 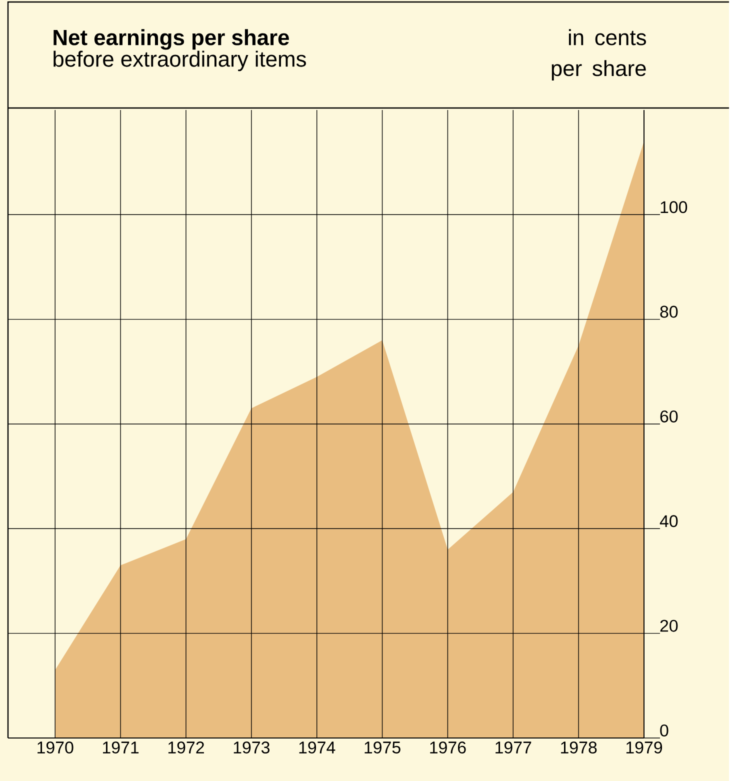 I want to click on y-tick-label: 20, so click(x=669, y=626).